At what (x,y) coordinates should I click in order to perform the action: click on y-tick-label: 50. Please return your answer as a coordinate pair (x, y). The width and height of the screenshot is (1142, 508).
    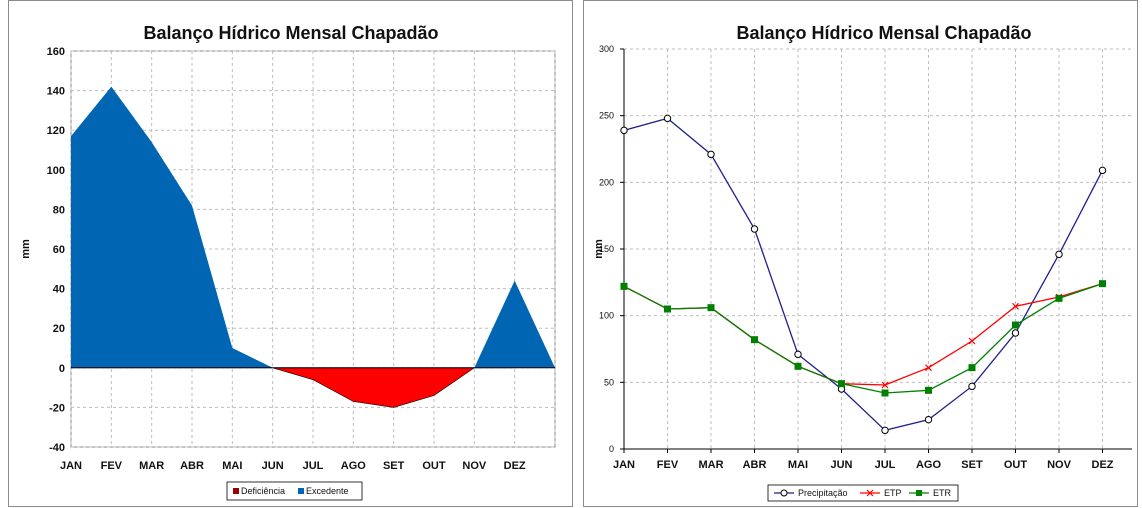
    Looking at the image, I should click on (609, 382).